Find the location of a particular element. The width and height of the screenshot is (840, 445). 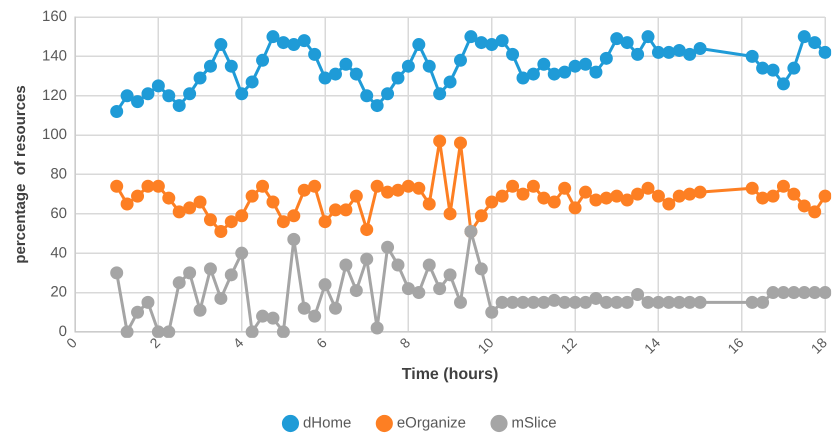

x-tick-label: 8 is located at coordinates (405, 343).